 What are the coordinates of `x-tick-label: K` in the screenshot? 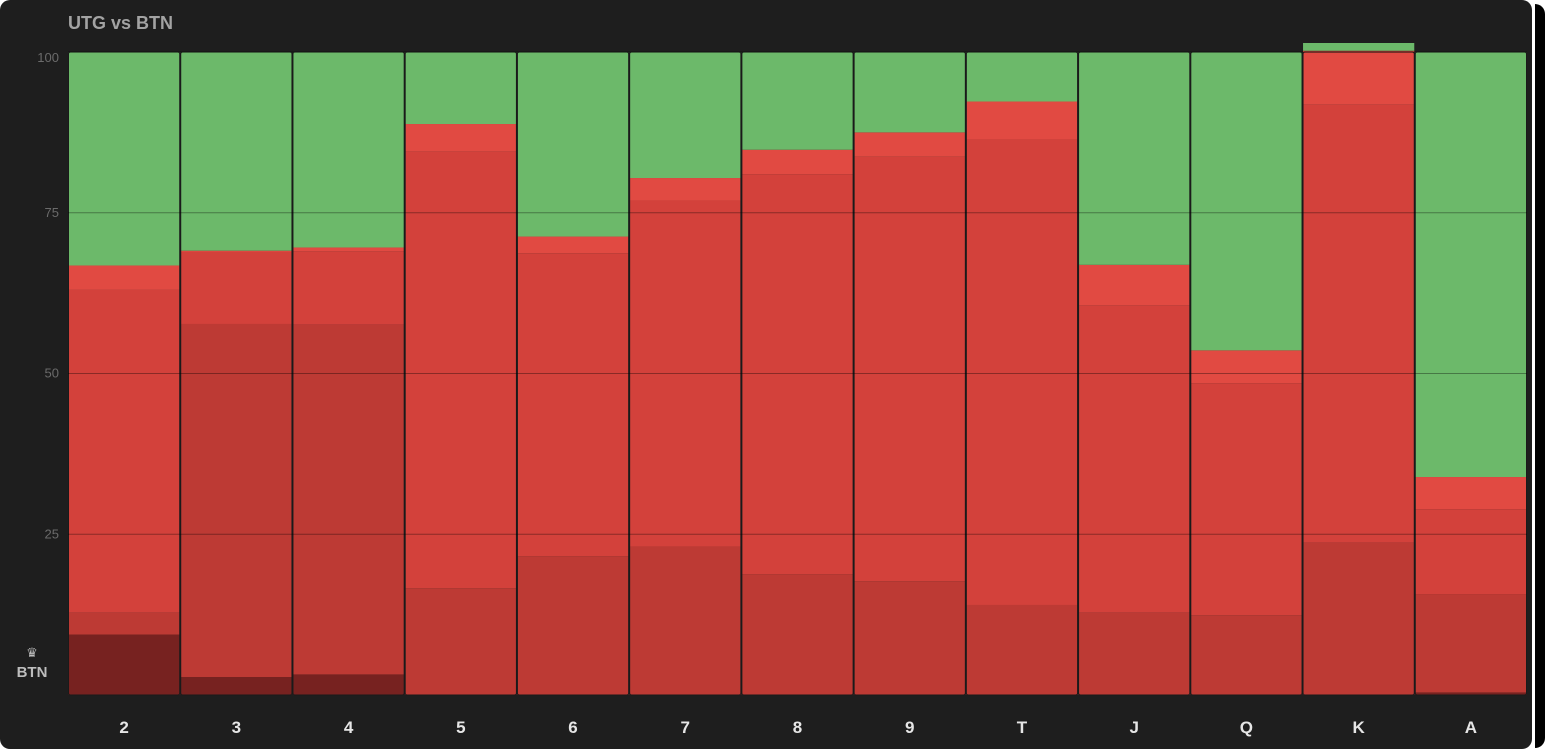 It's located at (1359, 727).